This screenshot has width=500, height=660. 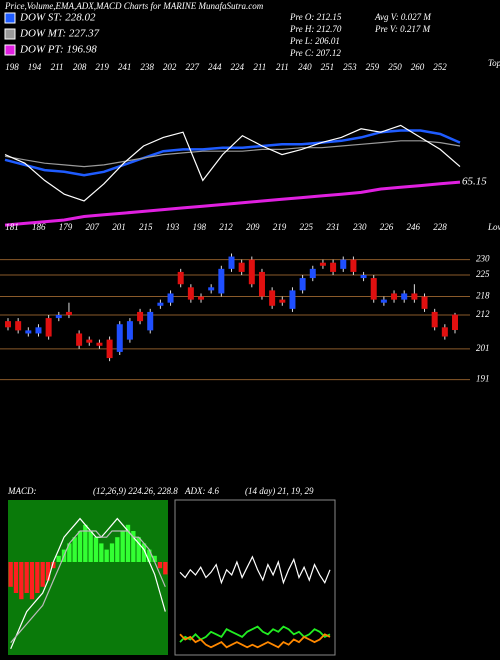 What do you see at coordinates (414, 227) in the screenshot?
I see `low-label: 246` at bounding box center [414, 227].